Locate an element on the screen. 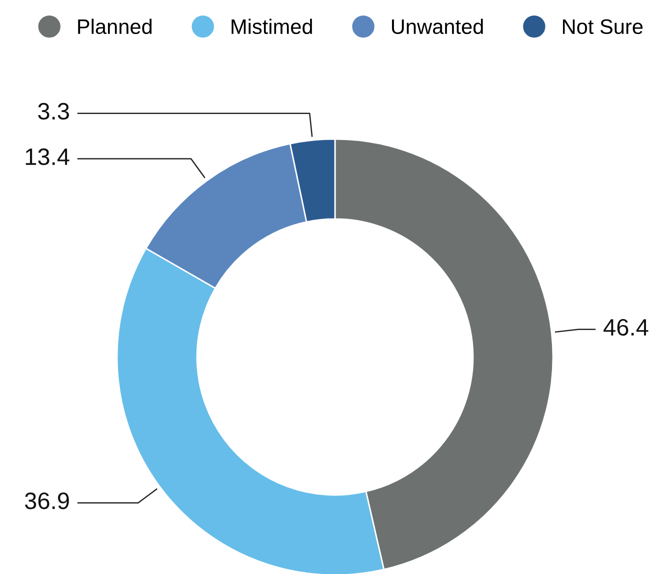  legend-label: Mistimed is located at coordinates (272, 26).